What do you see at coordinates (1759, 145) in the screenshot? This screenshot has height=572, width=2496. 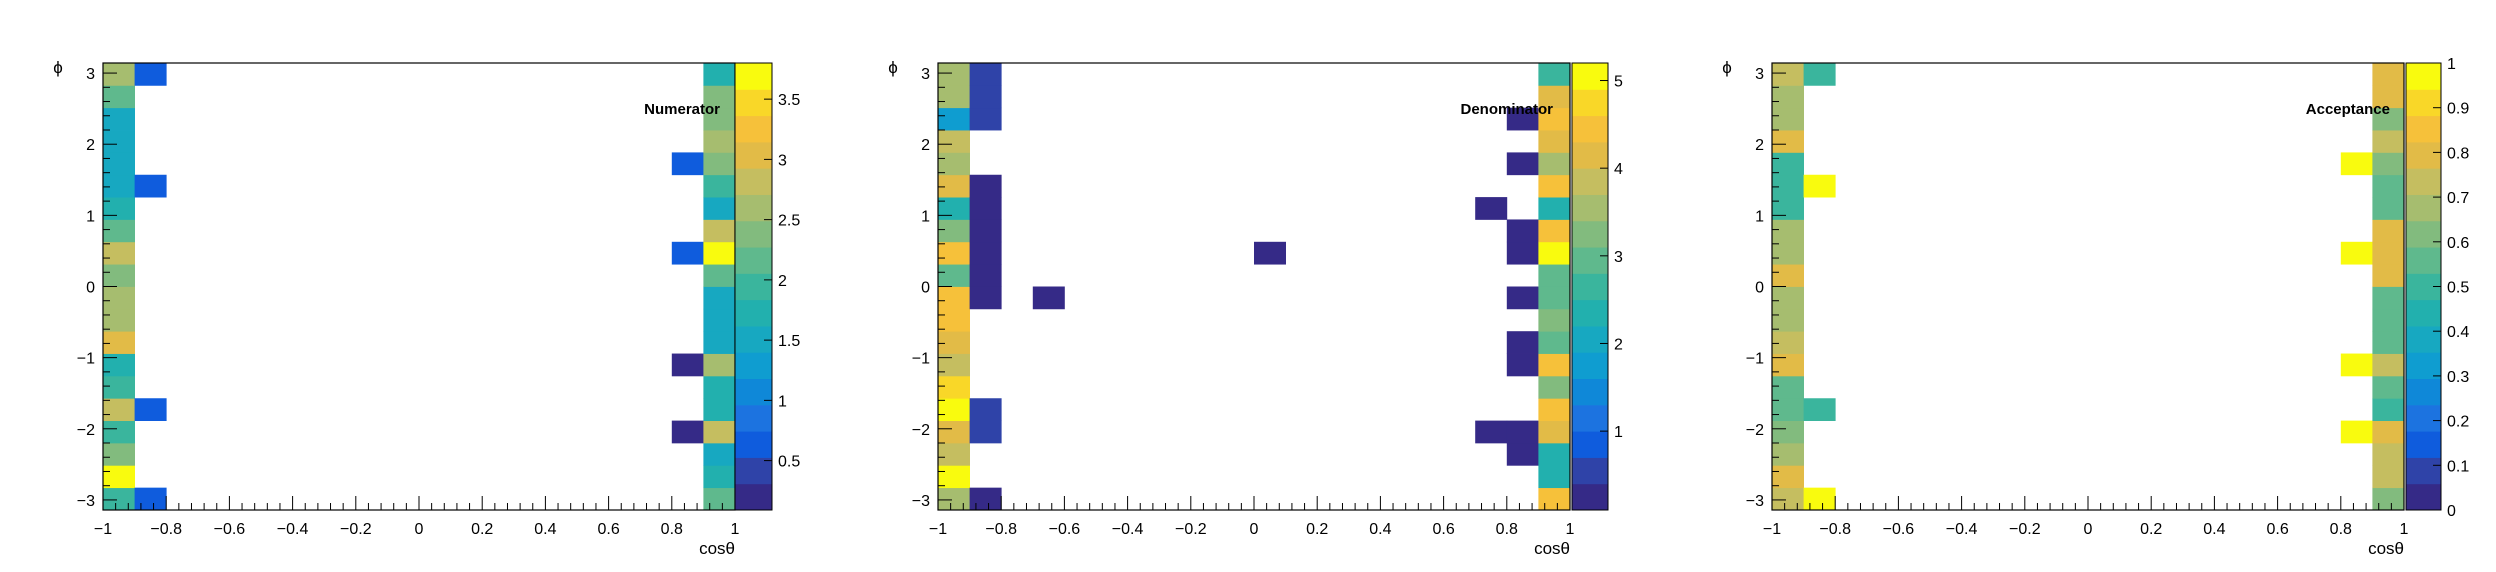 I see `y-tick-label: 2` at bounding box center [1759, 145].